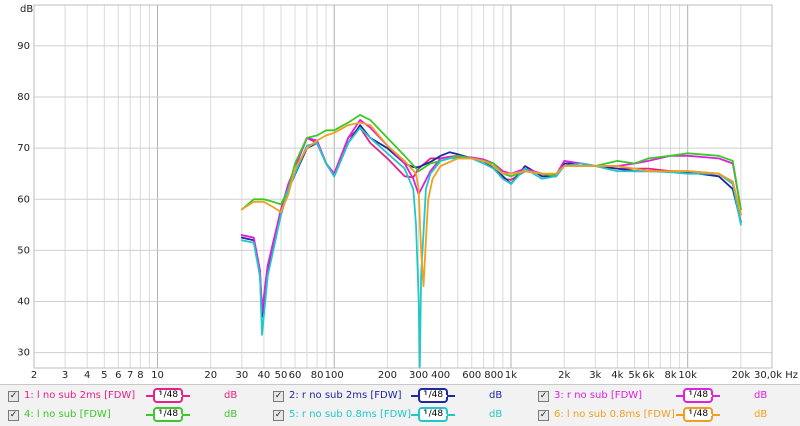  What do you see at coordinates (23, 46) in the screenshot?
I see `y-tick-label: 90` at bounding box center [23, 46].